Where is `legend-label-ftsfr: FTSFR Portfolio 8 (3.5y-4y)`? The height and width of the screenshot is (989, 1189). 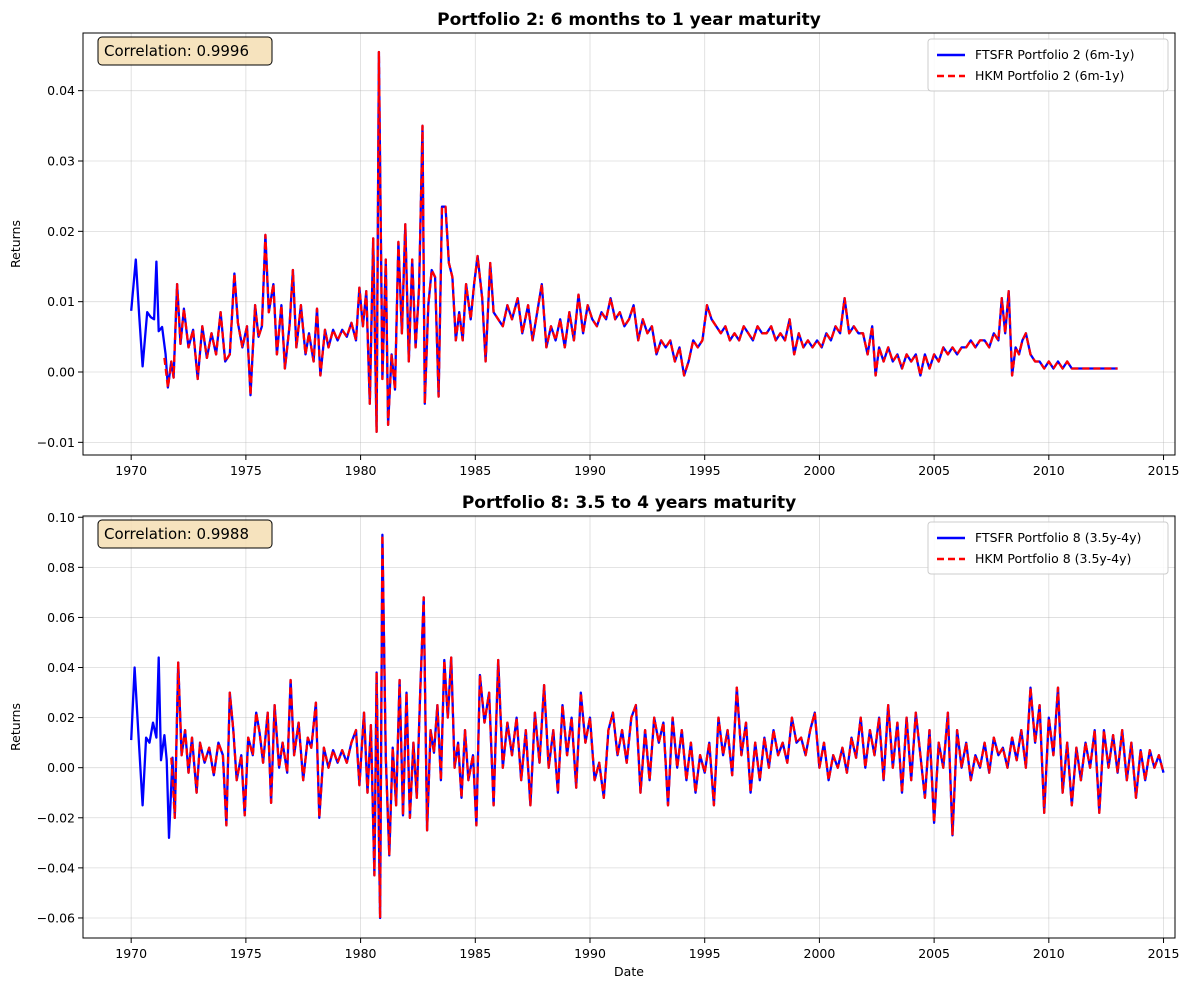
legend-label-ftsfr: FTSFR Portfolio 8 (3.5y-4y) is located at coordinates (1058, 537).